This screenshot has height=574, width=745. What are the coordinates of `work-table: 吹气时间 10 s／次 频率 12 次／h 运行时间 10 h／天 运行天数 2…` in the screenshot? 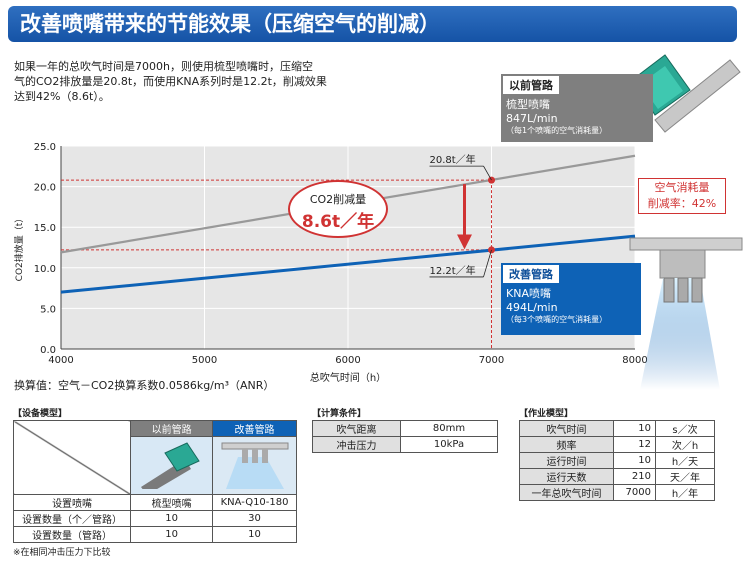 It's located at (617, 460).